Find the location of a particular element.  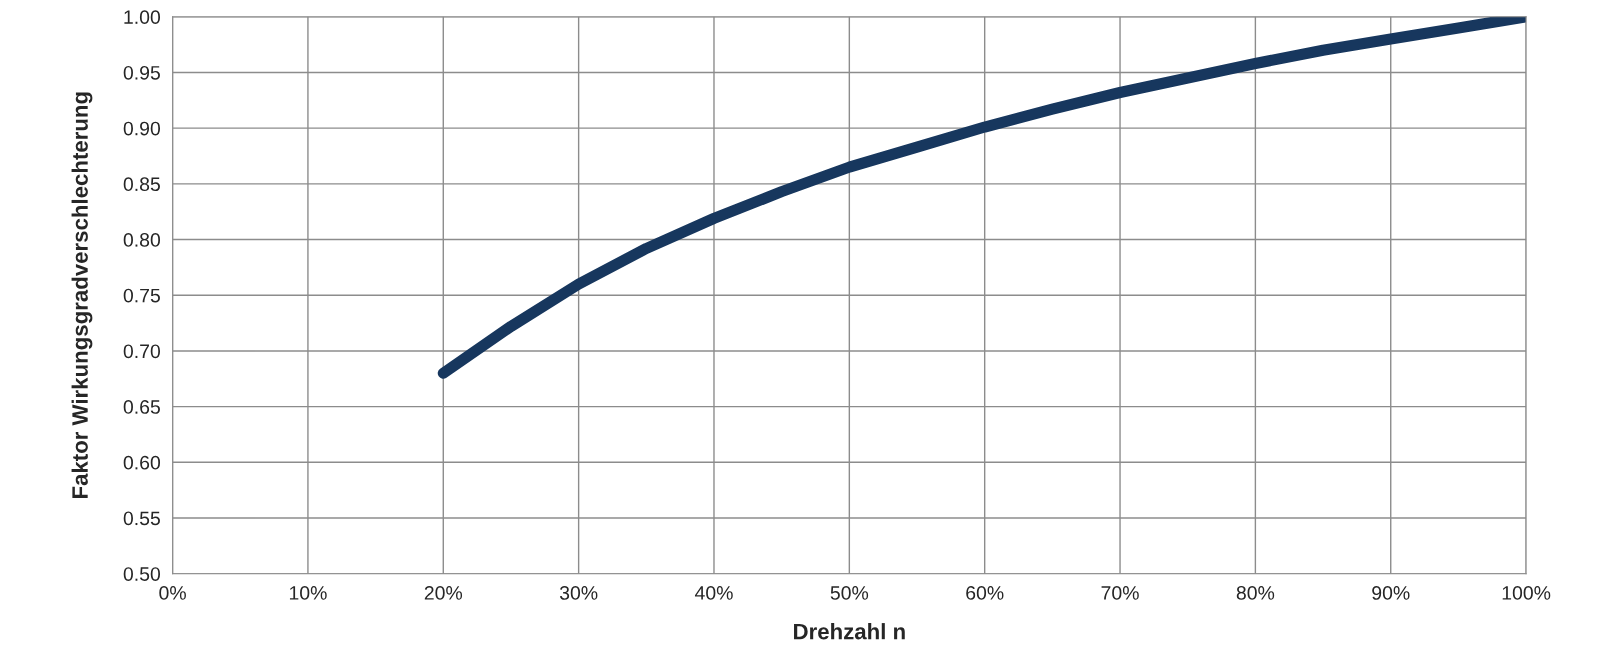

x-tick-label: 100% is located at coordinates (1526, 593).